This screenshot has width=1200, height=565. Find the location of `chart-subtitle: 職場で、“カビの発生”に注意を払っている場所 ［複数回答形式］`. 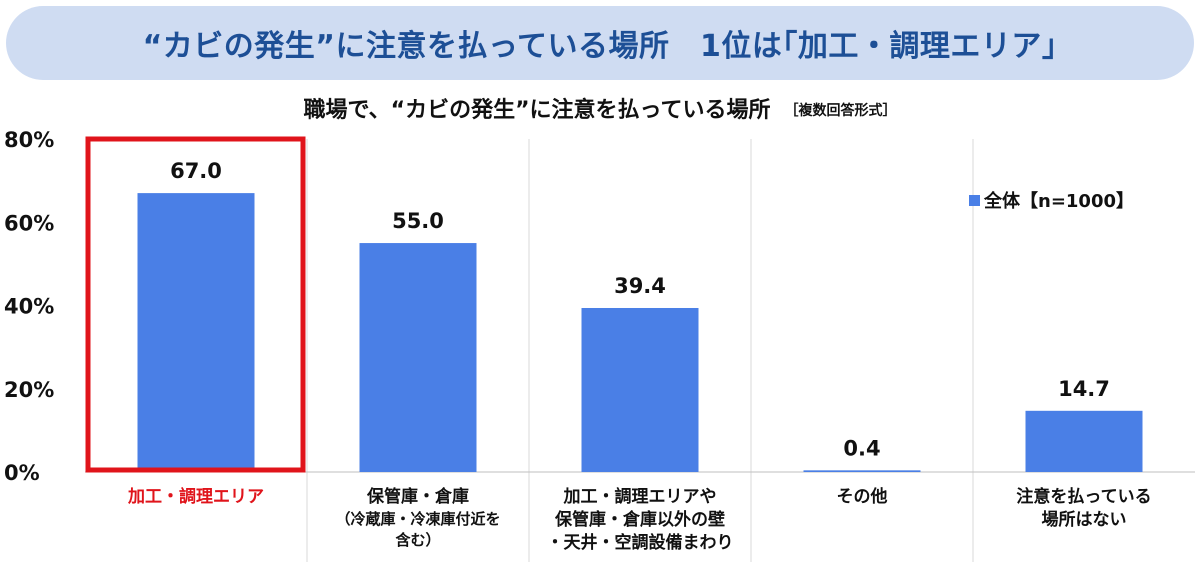

chart-subtitle: 職場で、“カビの発生”に注意を払っている場所 ［複数回答形式］ is located at coordinates (600, 108).